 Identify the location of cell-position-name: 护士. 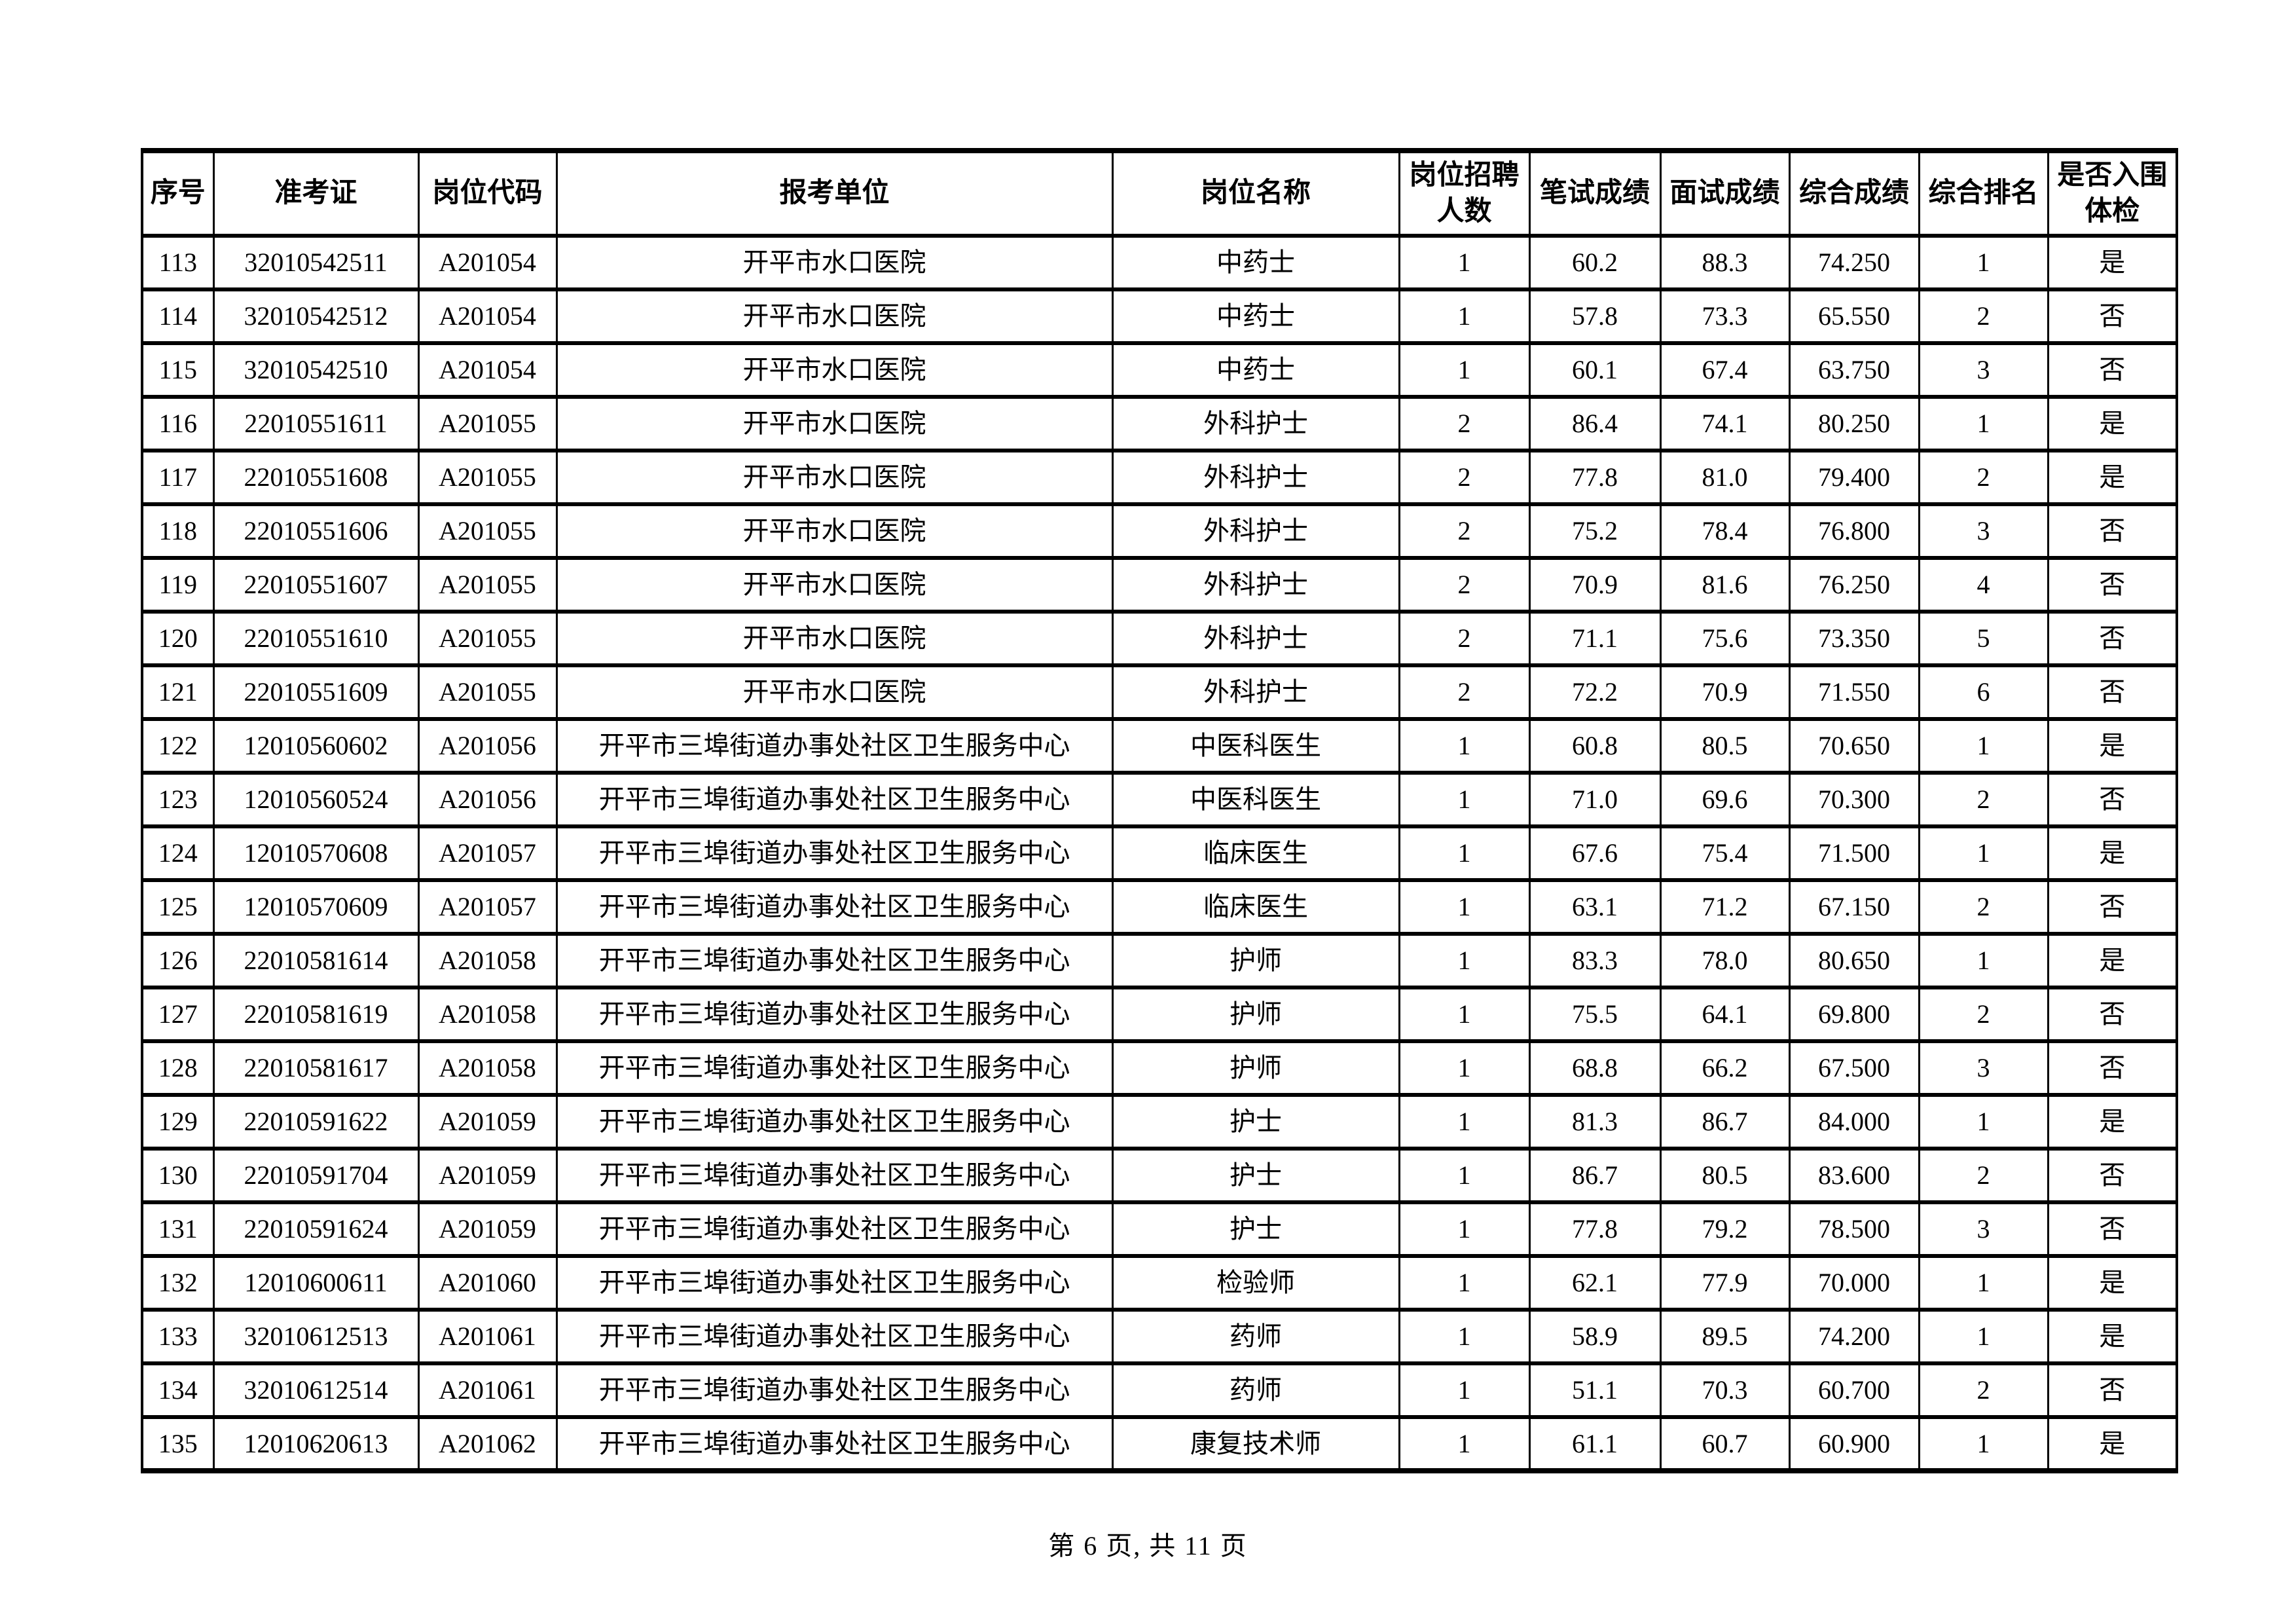
(1255, 1175).